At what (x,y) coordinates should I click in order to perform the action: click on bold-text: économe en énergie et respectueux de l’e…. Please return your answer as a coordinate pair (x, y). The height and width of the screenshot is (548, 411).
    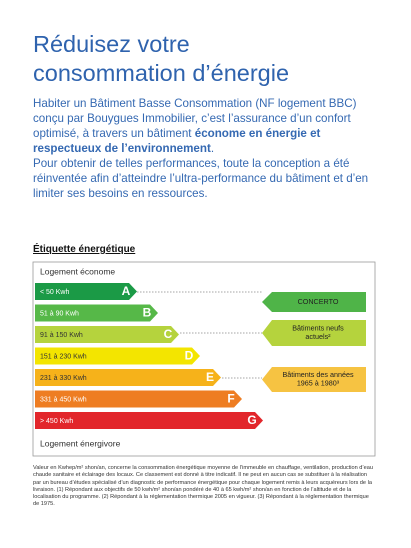
    Looking at the image, I should click on (177, 141).